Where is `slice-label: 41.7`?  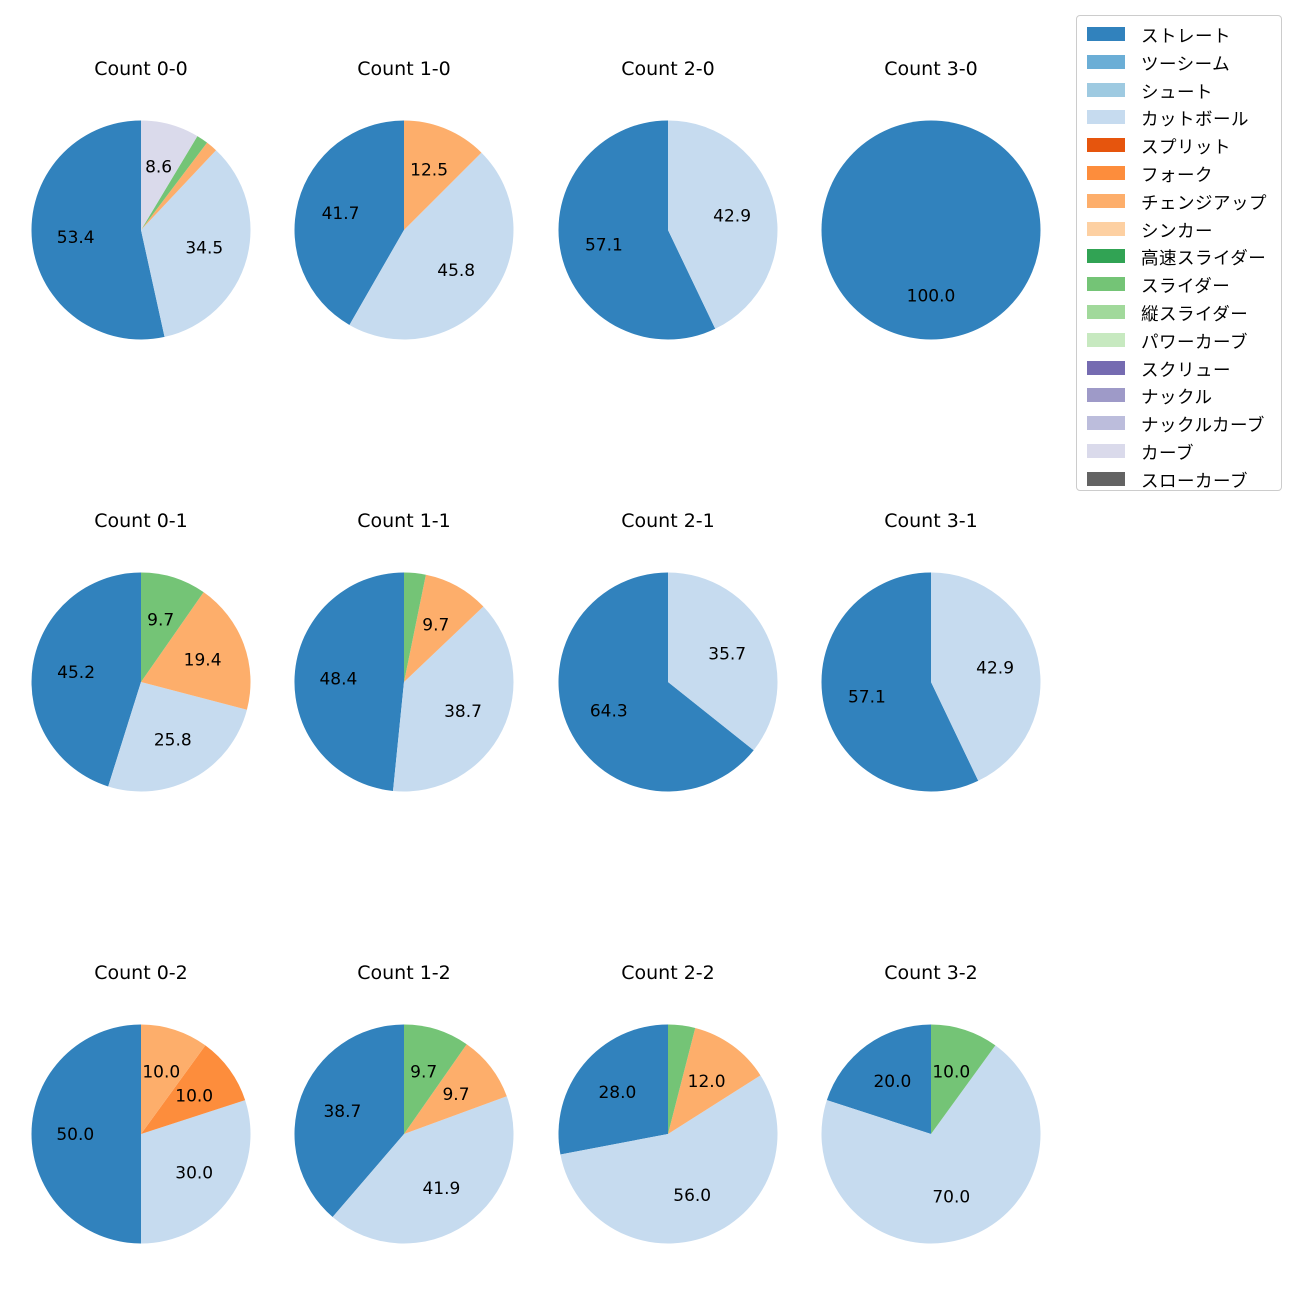
slice-label: 41.7 is located at coordinates (341, 214).